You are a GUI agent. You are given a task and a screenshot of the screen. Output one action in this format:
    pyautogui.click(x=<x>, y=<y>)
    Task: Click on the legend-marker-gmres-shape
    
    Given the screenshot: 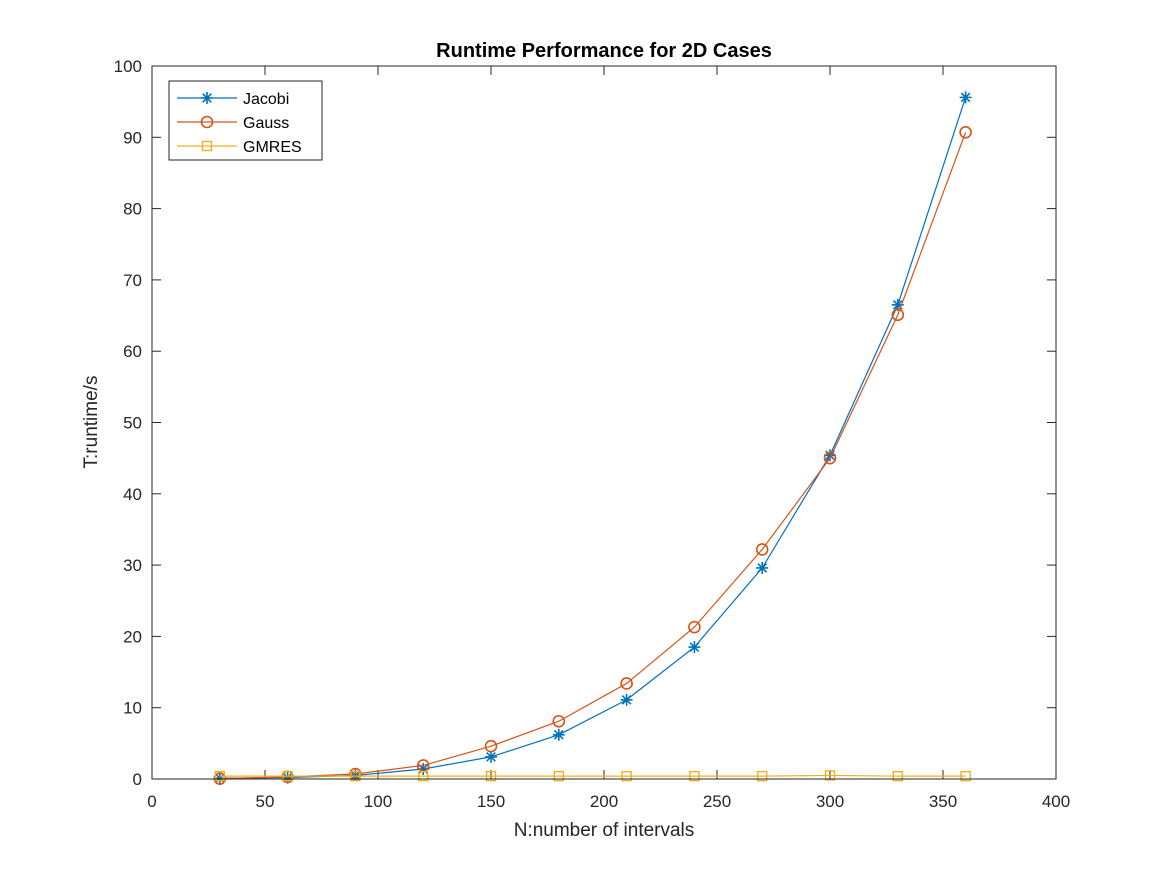 What is the action you would take?
    pyautogui.click(x=207, y=146)
    